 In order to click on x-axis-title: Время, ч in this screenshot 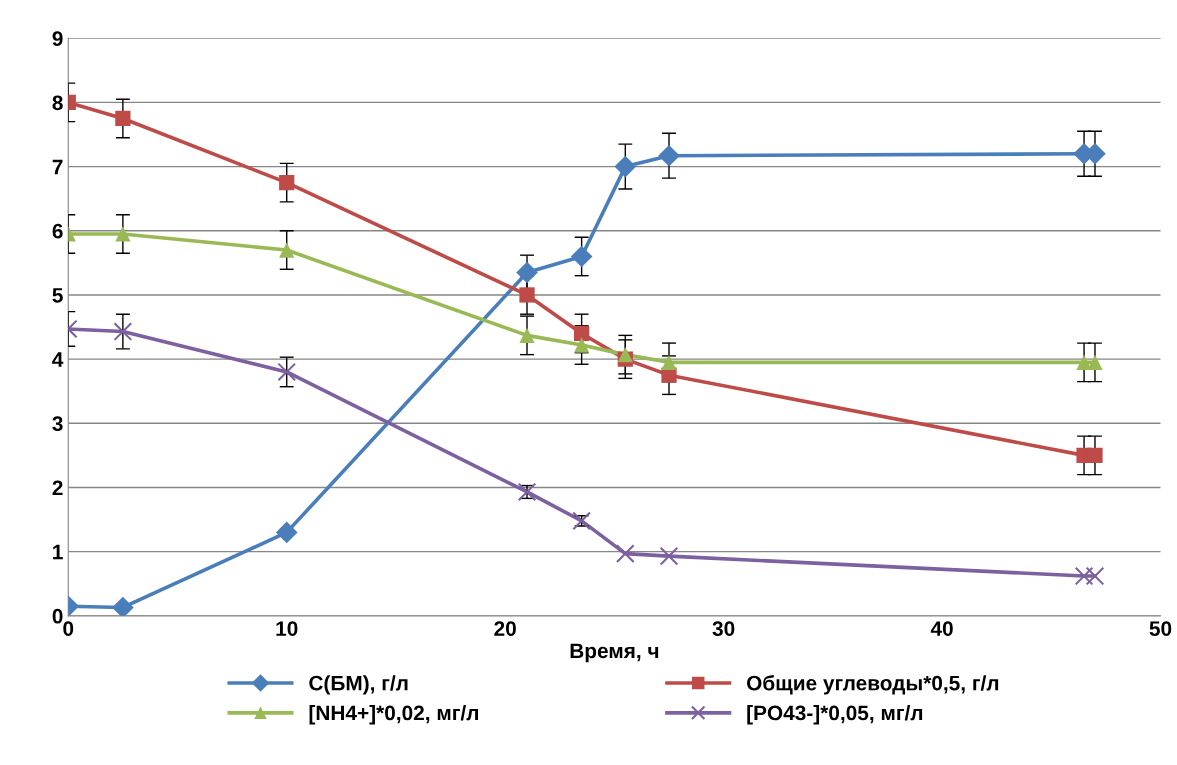, I will do `click(614, 653)`.